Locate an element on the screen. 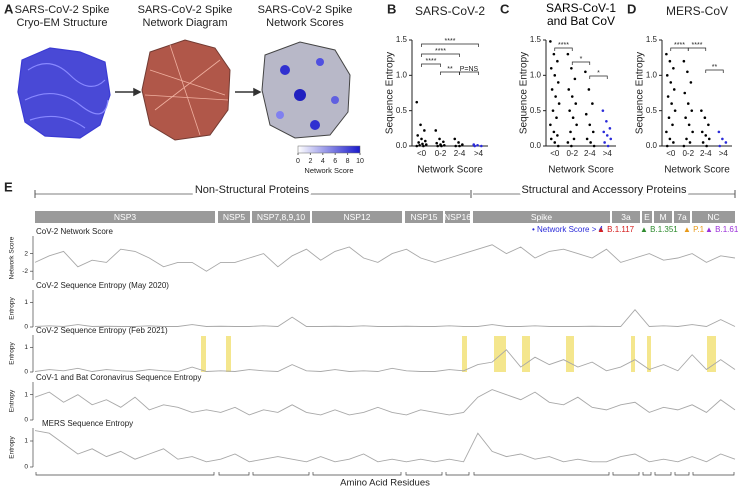  panel-title: Network Diagram is located at coordinates (185, 23).